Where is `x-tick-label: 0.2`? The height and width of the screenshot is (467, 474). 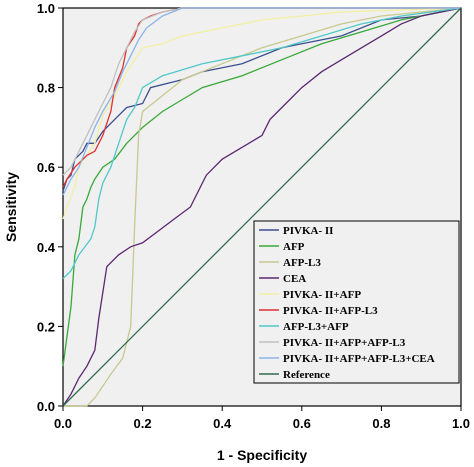
x-tick-label: 0.2 is located at coordinates (143, 423).